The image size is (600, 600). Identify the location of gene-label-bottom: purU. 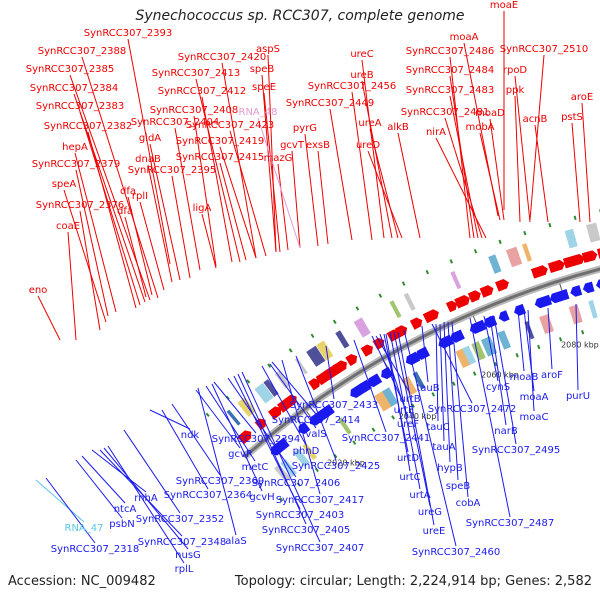
(578, 396).